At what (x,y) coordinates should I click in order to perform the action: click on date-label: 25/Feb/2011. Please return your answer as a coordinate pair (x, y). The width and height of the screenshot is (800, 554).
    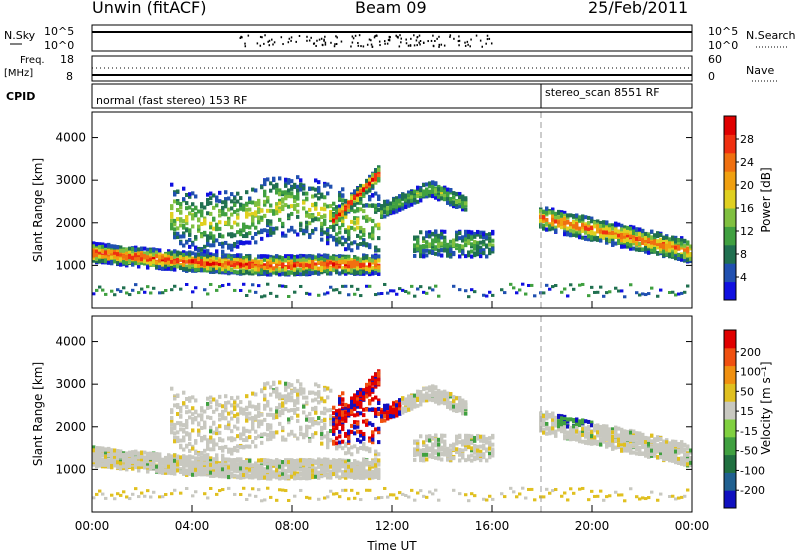
    Looking at the image, I should click on (638, 8).